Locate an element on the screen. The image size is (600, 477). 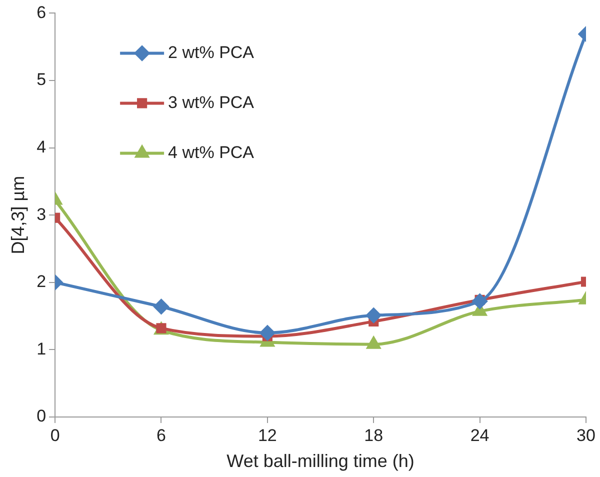
x-tick-label: 12 is located at coordinates (267, 435).